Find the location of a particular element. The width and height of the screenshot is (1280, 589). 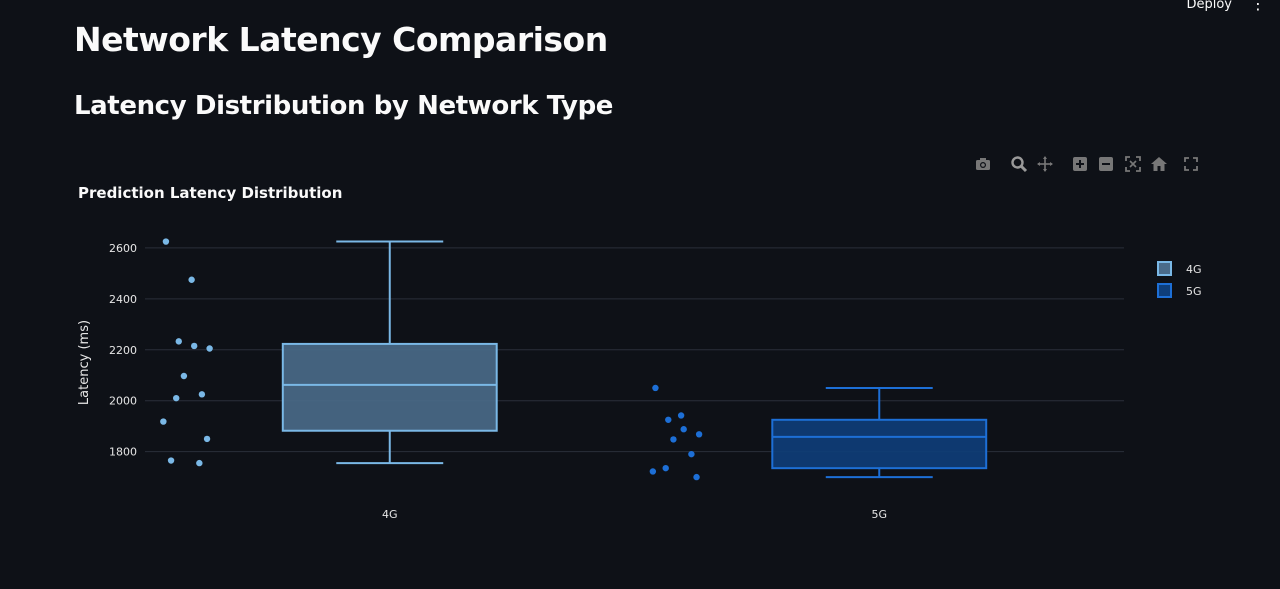

x-tick-label: 4G is located at coordinates (390, 514).